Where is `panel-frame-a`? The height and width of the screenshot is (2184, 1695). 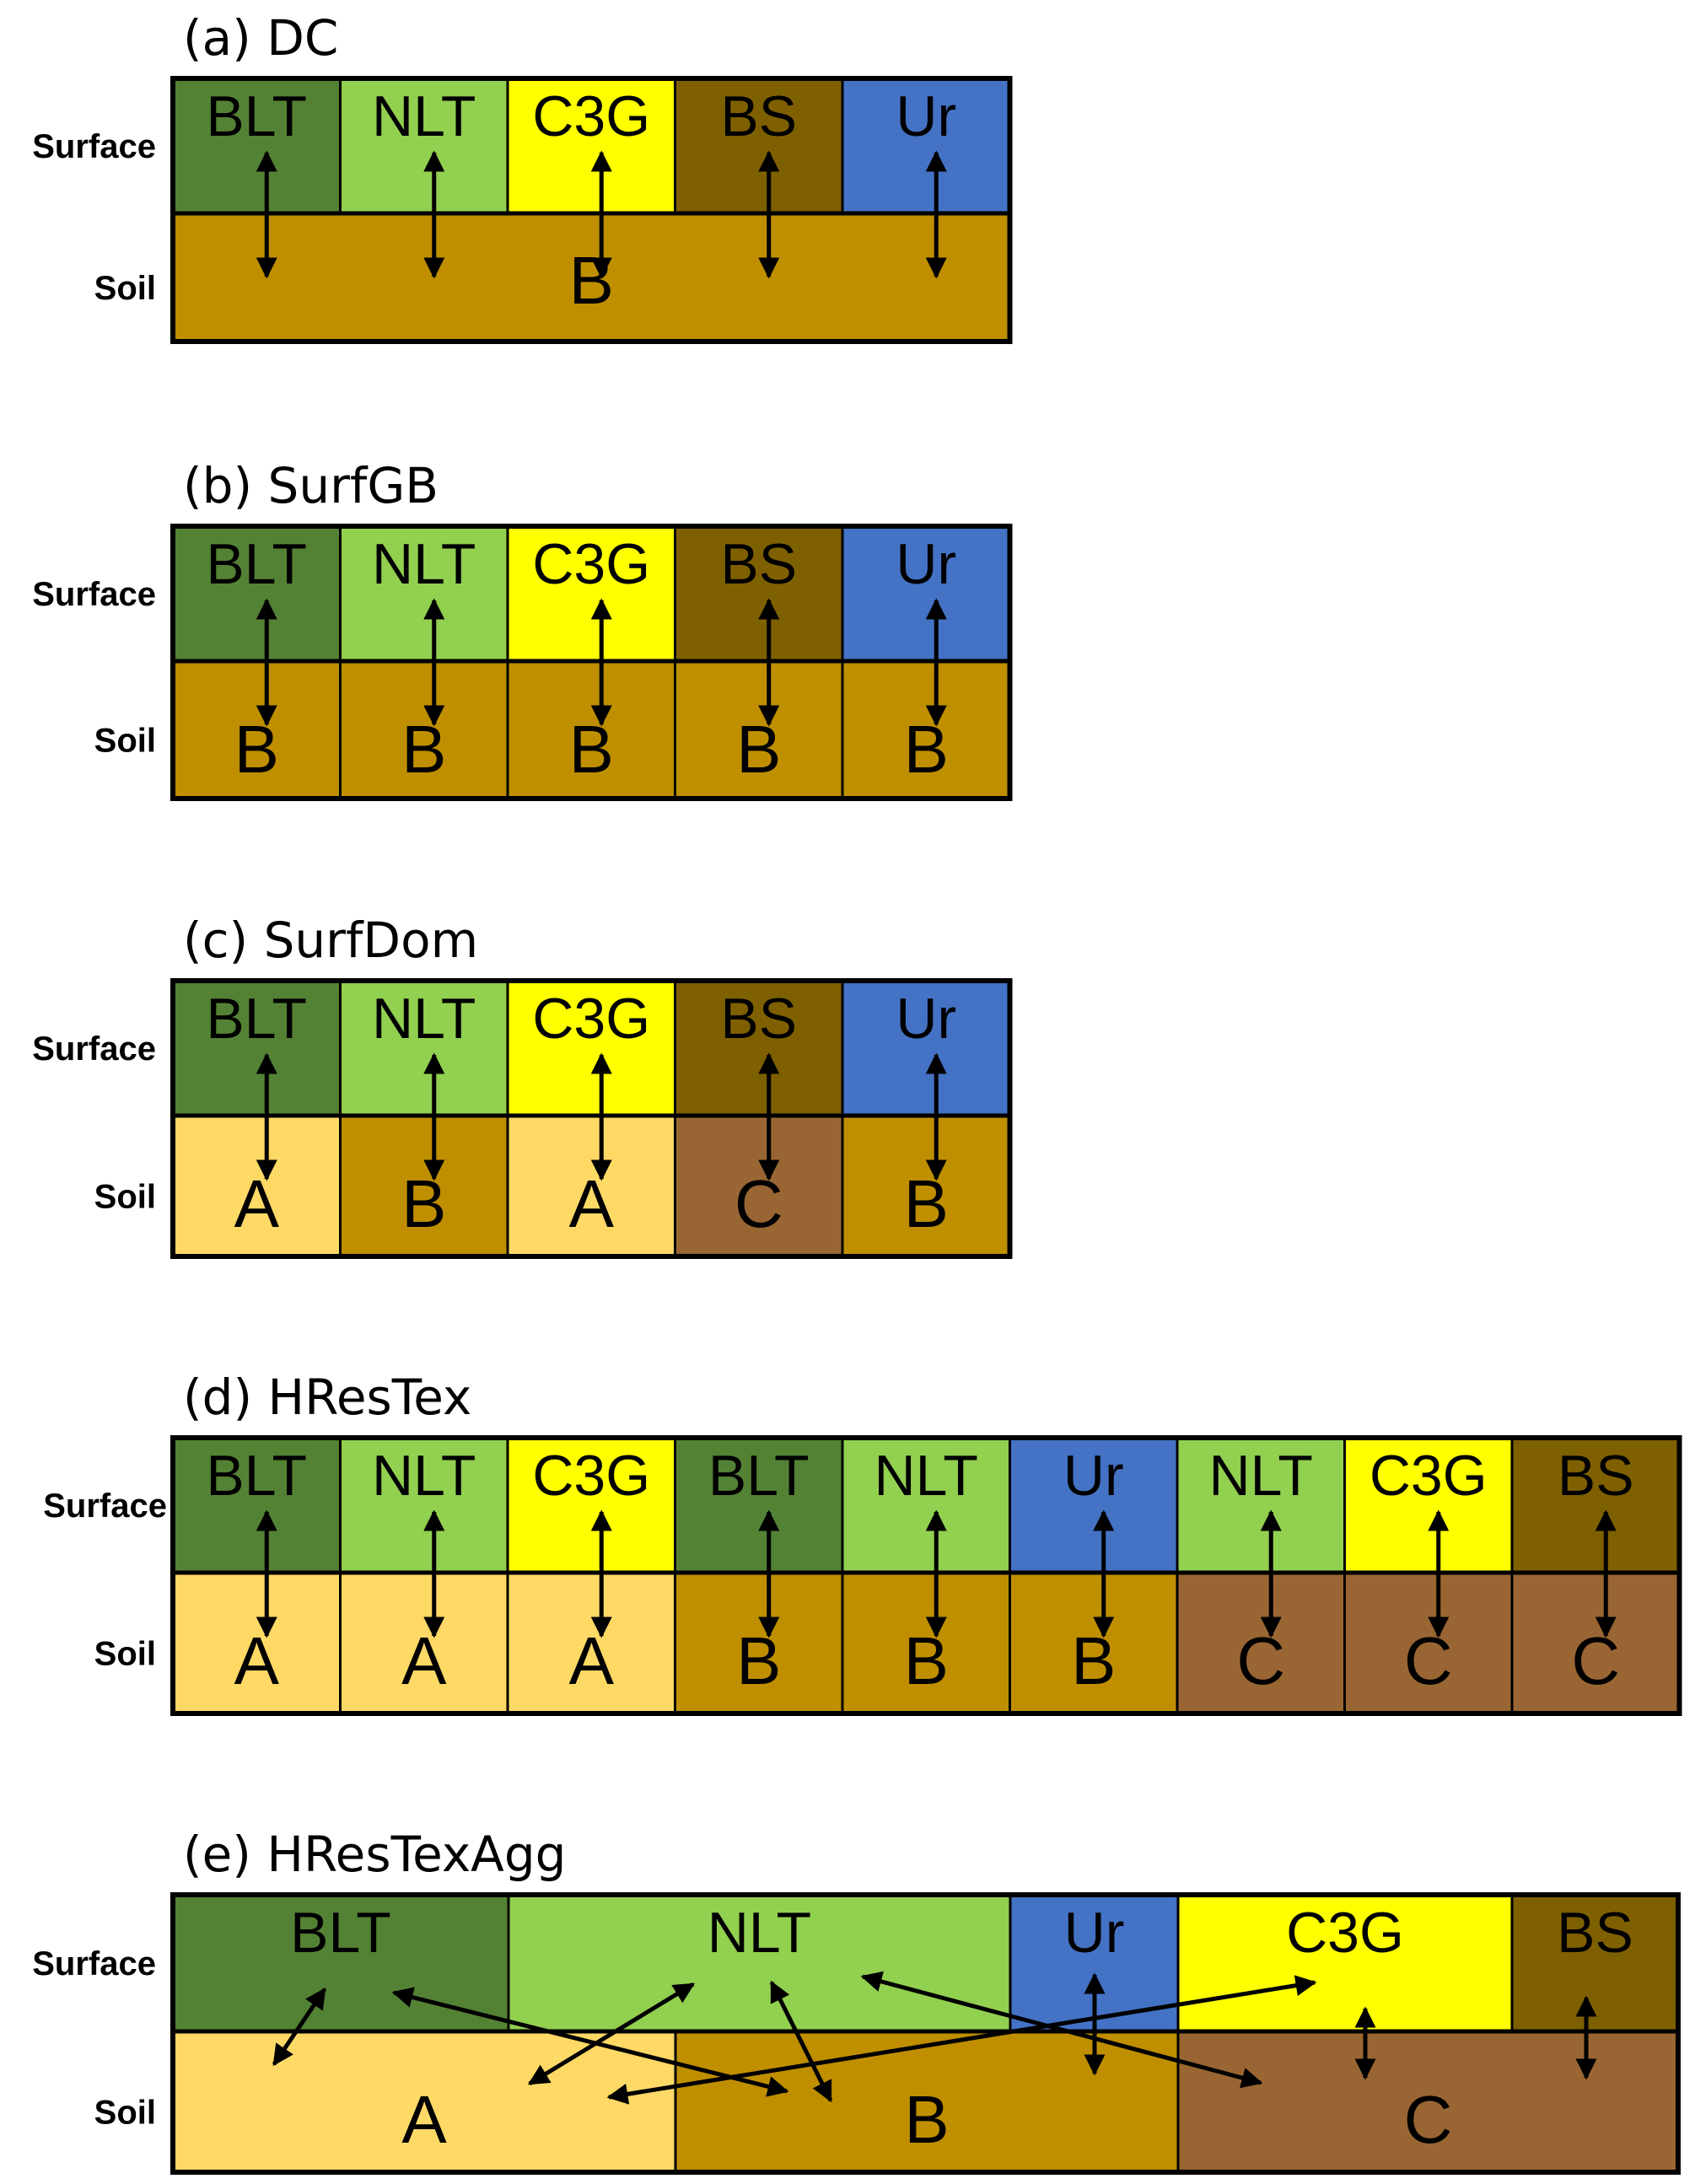
panel-frame-a is located at coordinates (591, 210).